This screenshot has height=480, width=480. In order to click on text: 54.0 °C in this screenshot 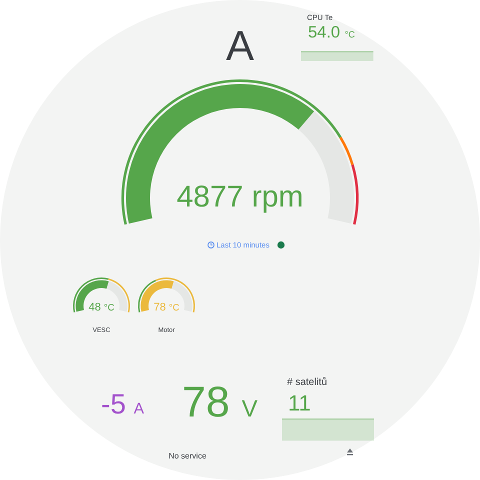, I will do `click(332, 32)`.